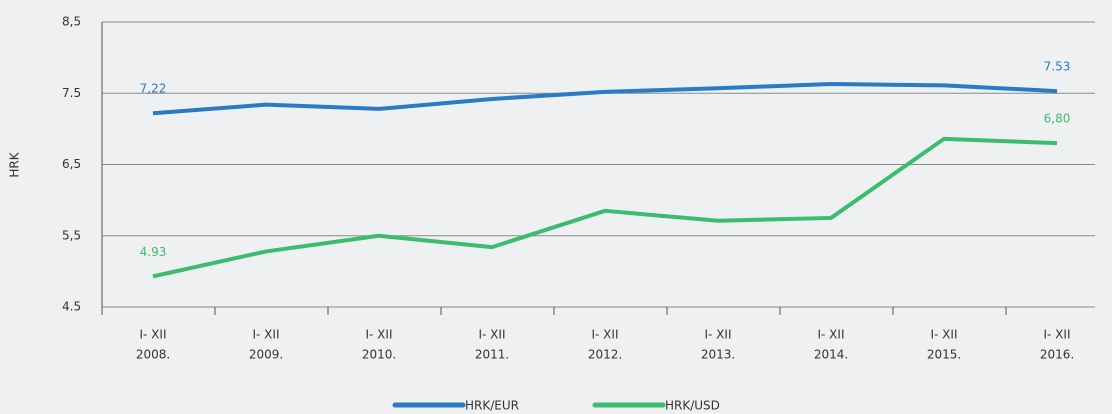 This screenshot has height=414, width=1112. What do you see at coordinates (266, 355) in the screenshot?
I see `x-tick-label: 2009.` at bounding box center [266, 355].